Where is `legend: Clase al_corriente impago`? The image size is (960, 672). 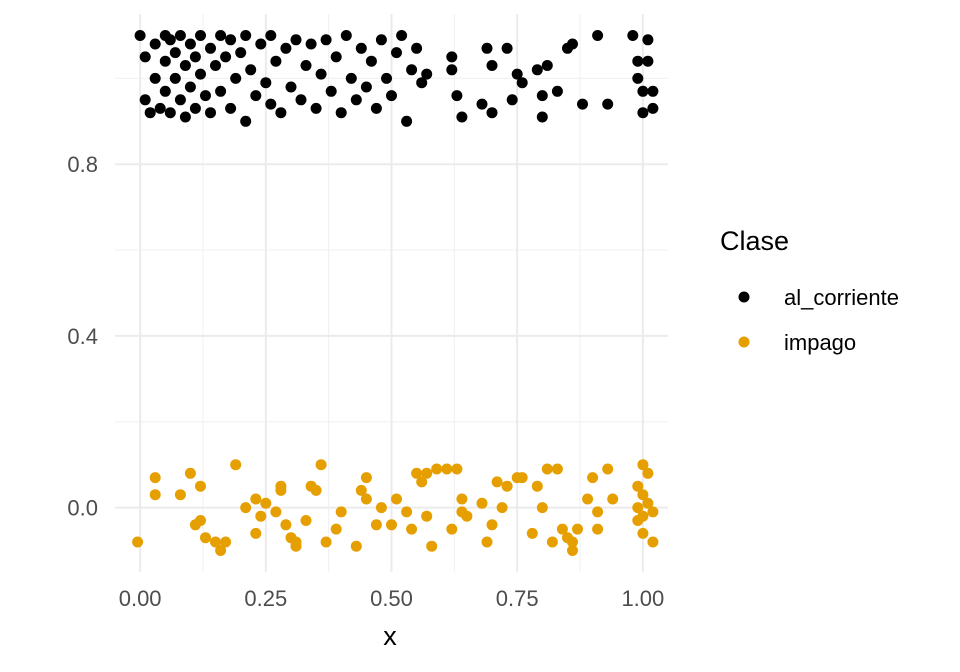 legend: Clase al_corriente impago is located at coordinates (809, 290).